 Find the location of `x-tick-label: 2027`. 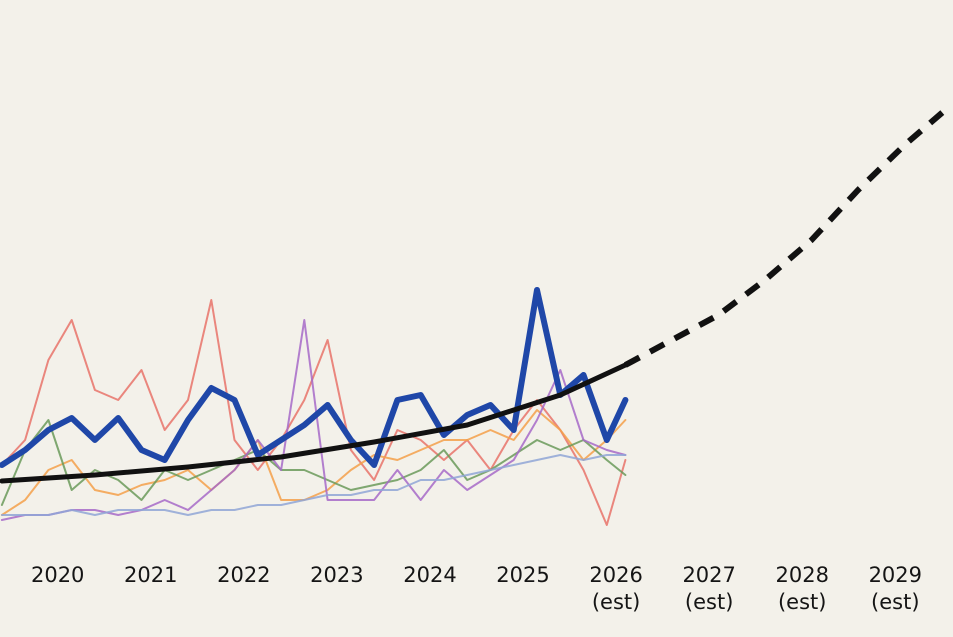

x-tick-label: 2027 is located at coordinates (708, 575).